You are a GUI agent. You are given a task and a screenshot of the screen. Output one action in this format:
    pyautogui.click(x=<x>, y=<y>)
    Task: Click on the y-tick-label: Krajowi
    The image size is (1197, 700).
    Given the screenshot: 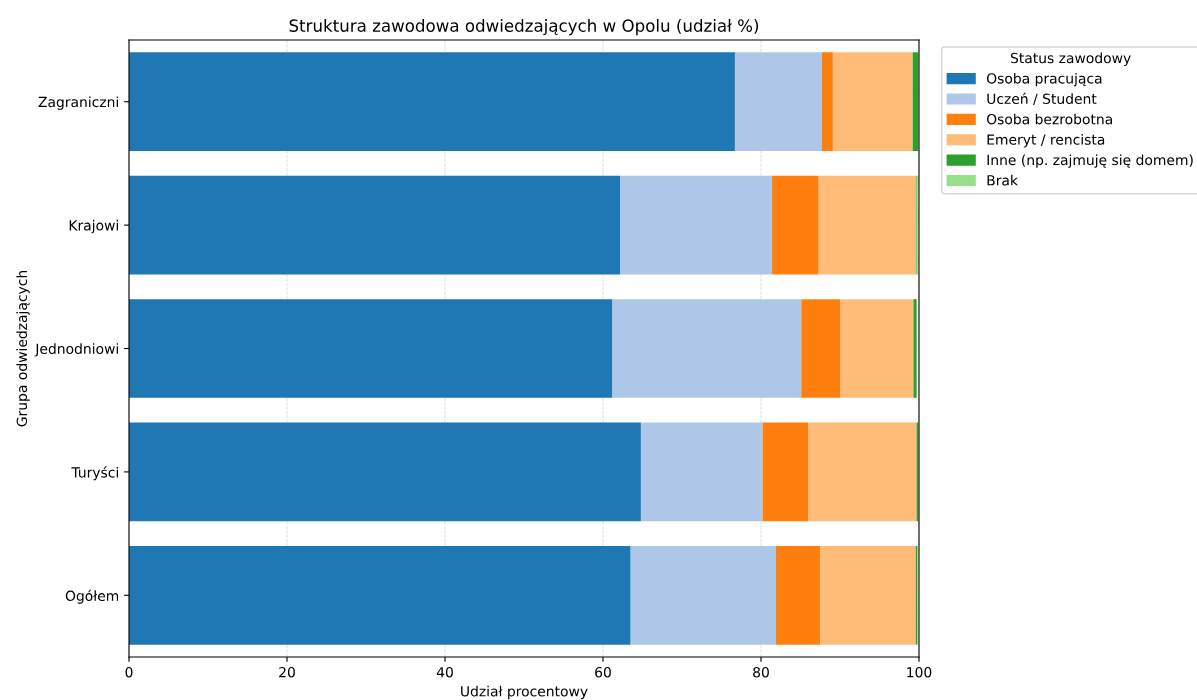 What is the action you would take?
    pyautogui.click(x=93, y=226)
    